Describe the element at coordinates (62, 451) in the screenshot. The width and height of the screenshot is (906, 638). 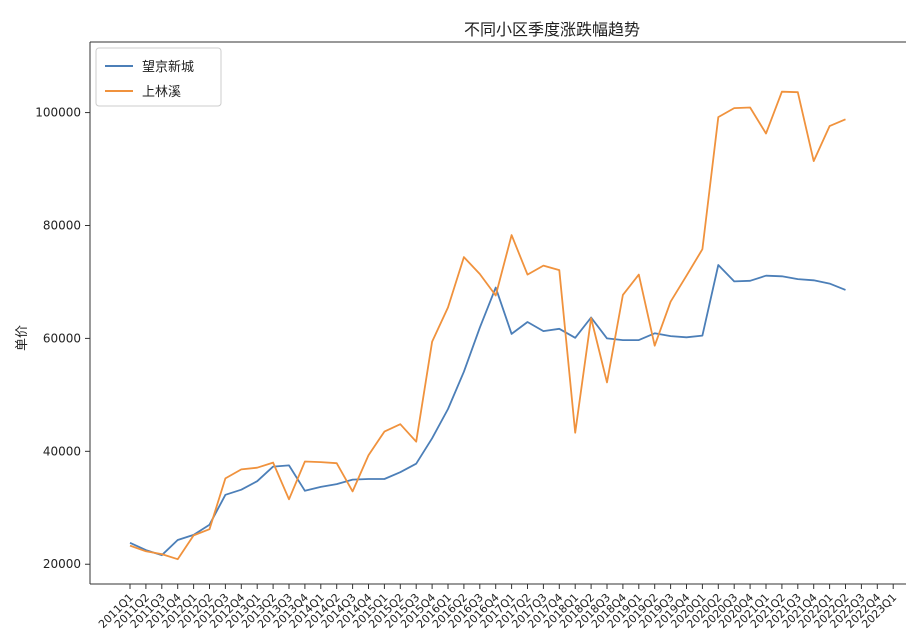
I see `y-tick-label: 40000` at that location.